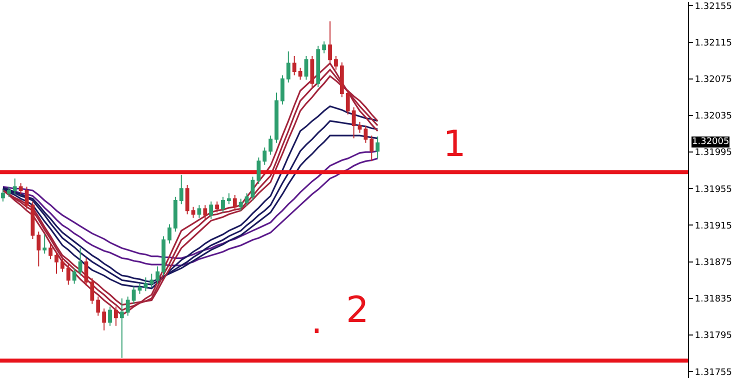  What do you see at coordinates (713, 80) in the screenshot?
I see `y-tick-label: 1.32075` at bounding box center [713, 80].